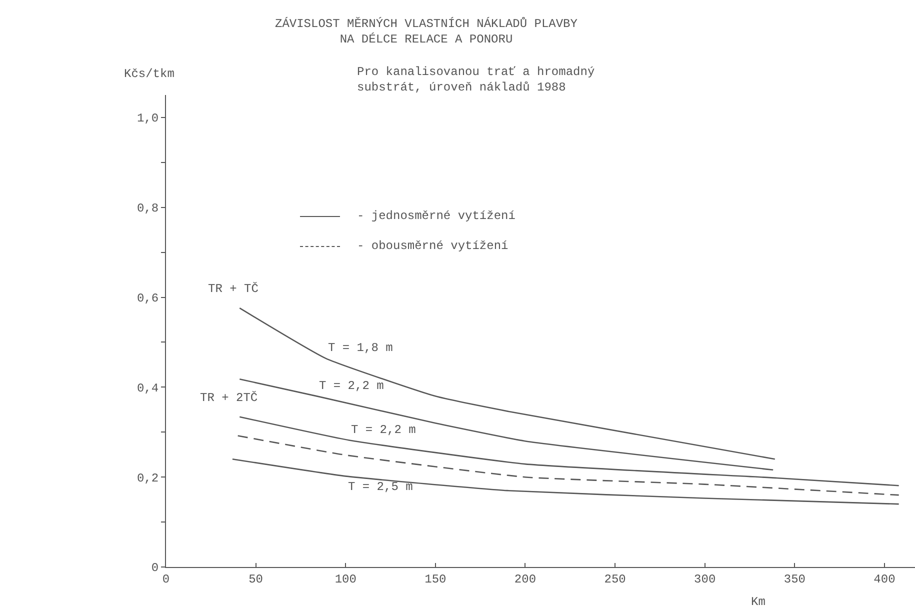  What do you see at coordinates (426, 32) in the screenshot?
I see `chart-title: ZÁVISLOST MĚRNÝCH VLASTNÍCH NÁKLADŮ PLAVBY NA DÉLCE RELACE A PONORU` at bounding box center [426, 32].